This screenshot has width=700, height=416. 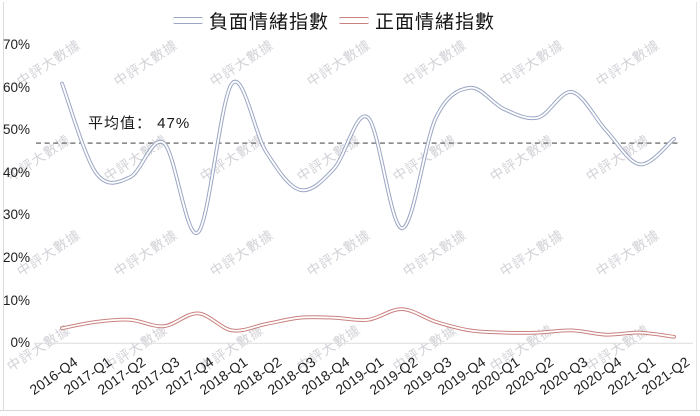 I want to click on positive-line-swatch-icon, so click(x=354, y=20).